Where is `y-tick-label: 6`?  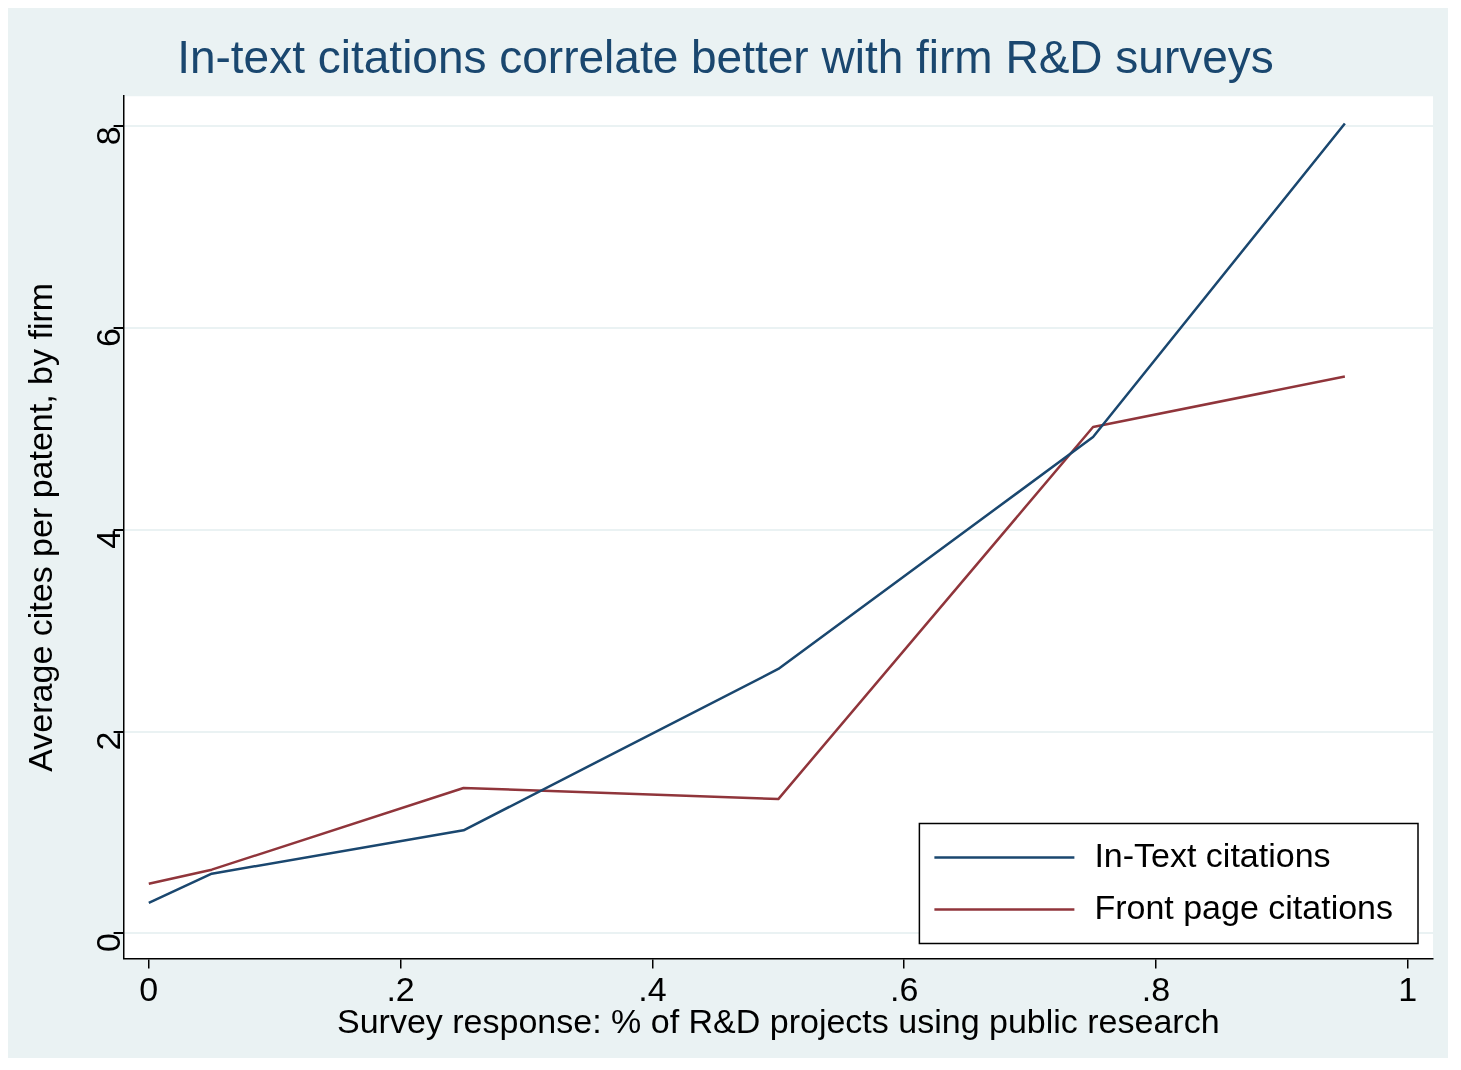
y-tick-label: 6 is located at coordinates (107, 338).